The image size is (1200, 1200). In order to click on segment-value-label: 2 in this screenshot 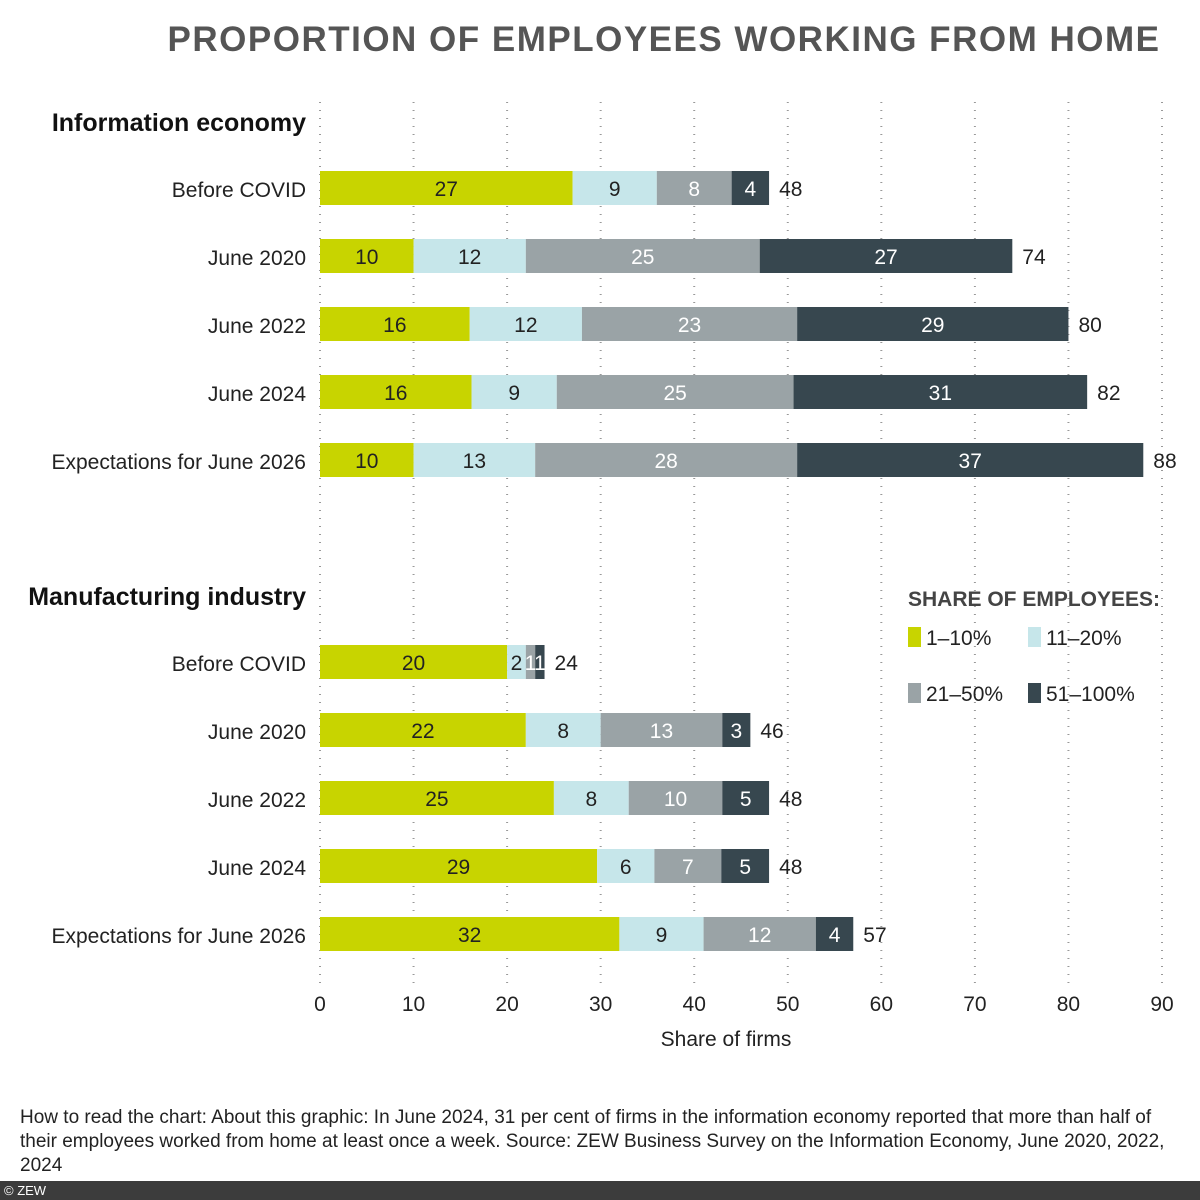, I will do `click(517, 663)`.